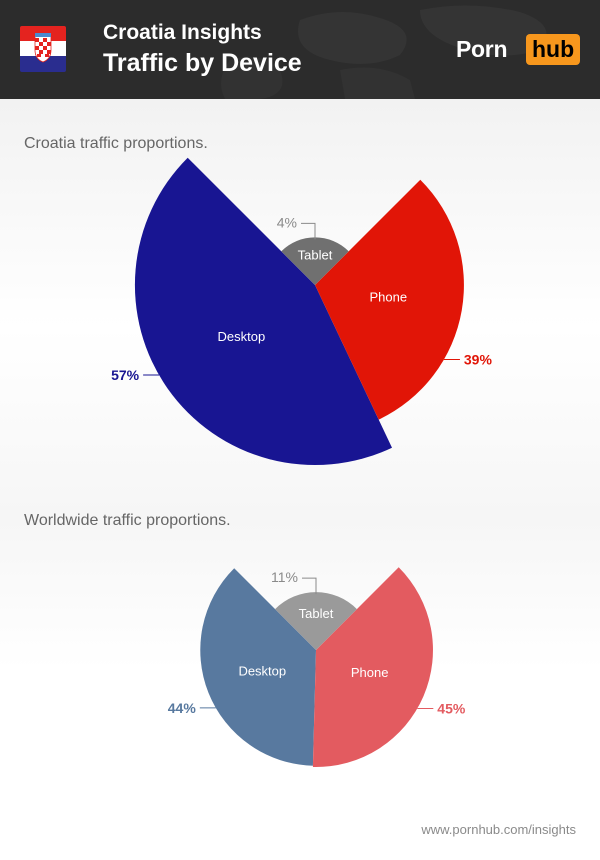  I want to click on logo-text-left: Porn, so click(482, 49).